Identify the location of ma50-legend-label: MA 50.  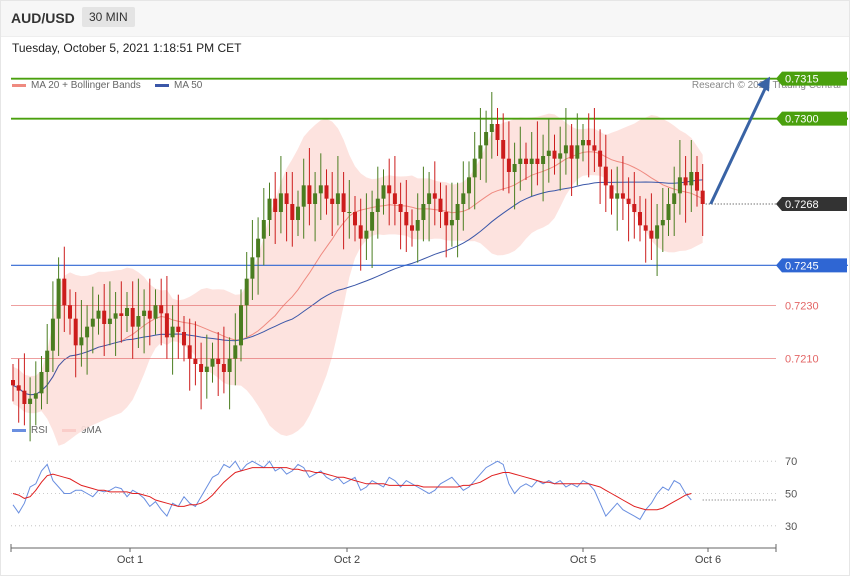
(188, 85).